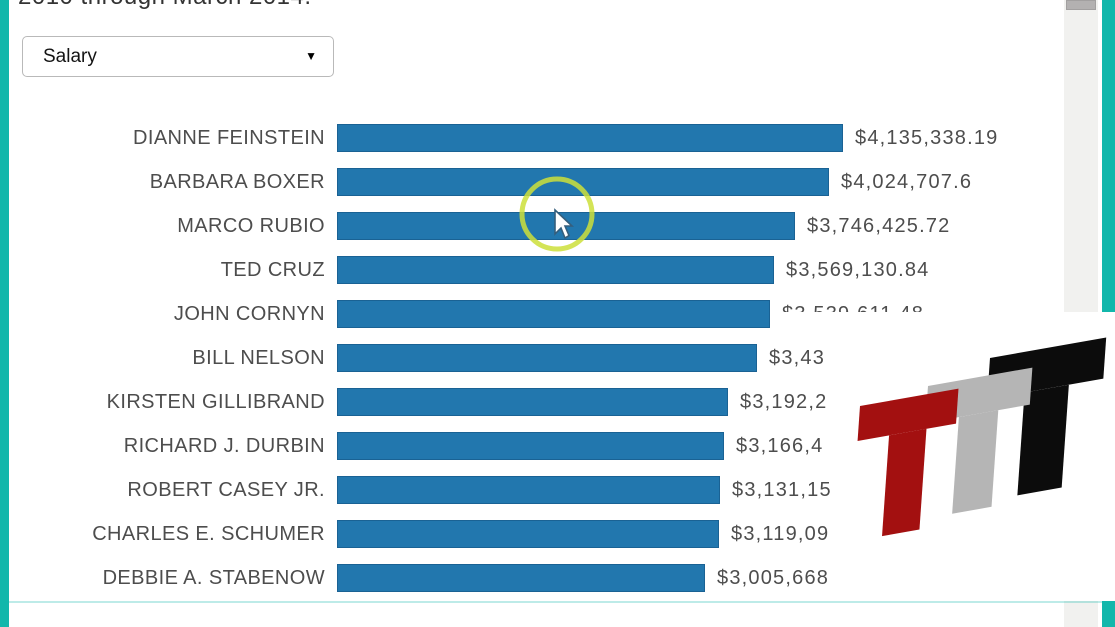 The height and width of the screenshot is (627, 1115). Describe the element at coordinates (208, 534) in the screenshot. I see `senator-name: CHARLES E. SCHUMER` at that location.